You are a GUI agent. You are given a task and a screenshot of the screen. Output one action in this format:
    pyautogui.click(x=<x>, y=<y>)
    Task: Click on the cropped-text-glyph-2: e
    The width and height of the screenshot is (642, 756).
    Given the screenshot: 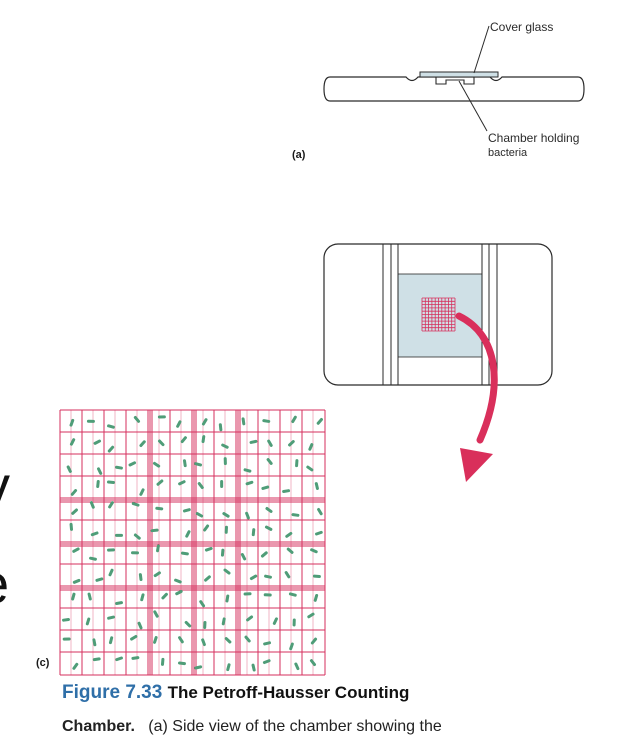 What is the action you would take?
    pyautogui.click(x=4, y=584)
    